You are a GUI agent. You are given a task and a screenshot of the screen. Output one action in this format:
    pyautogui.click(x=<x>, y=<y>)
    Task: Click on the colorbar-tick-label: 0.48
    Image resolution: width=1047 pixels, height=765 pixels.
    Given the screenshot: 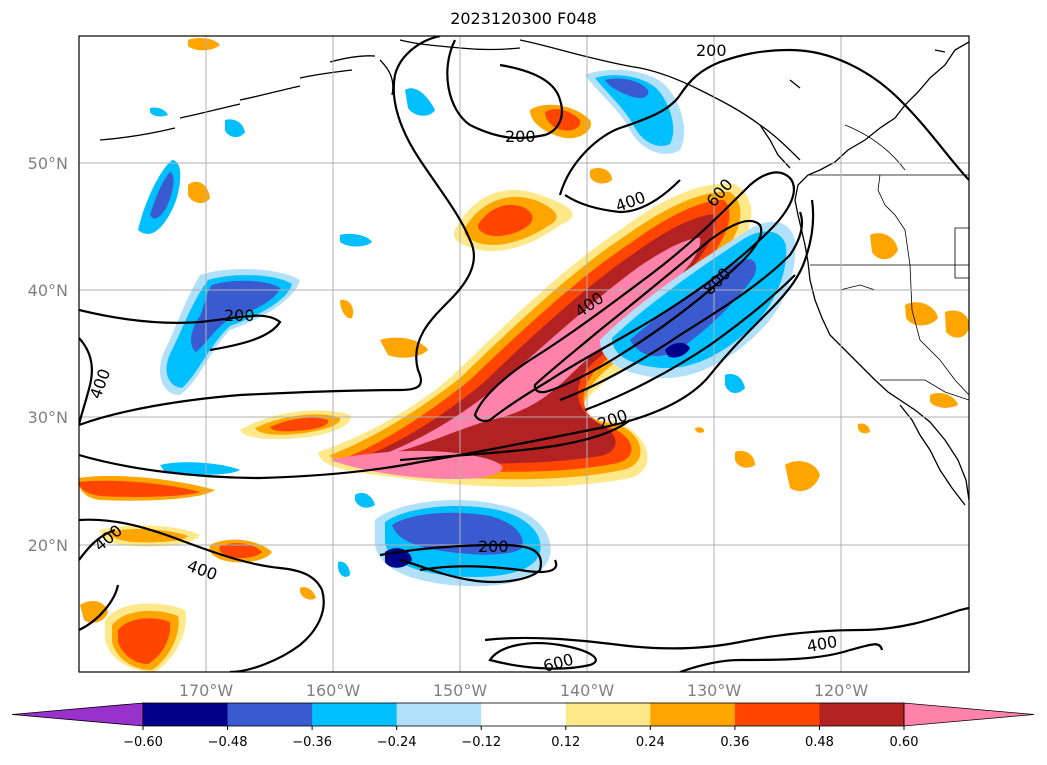 What is the action you would take?
    pyautogui.click(x=819, y=742)
    